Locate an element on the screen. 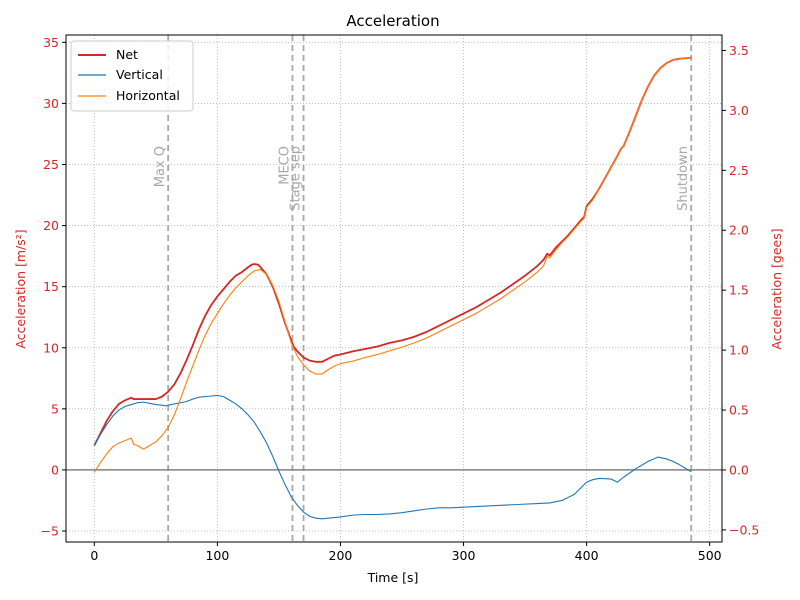  y-tick-label: −5 is located at coordinates (50, 531).